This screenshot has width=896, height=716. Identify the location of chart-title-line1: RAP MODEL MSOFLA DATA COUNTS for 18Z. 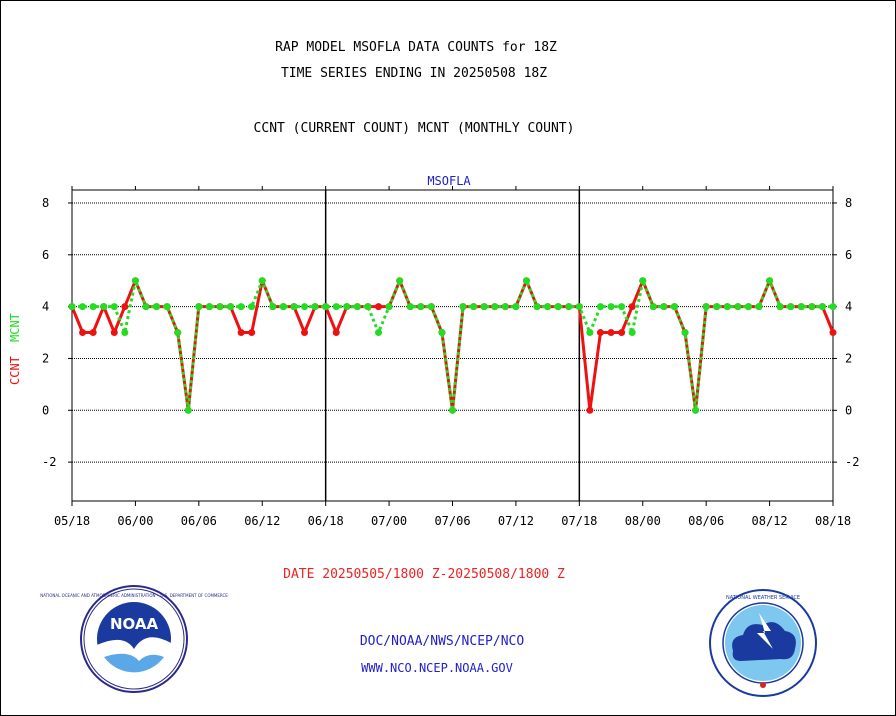
(416, 47).